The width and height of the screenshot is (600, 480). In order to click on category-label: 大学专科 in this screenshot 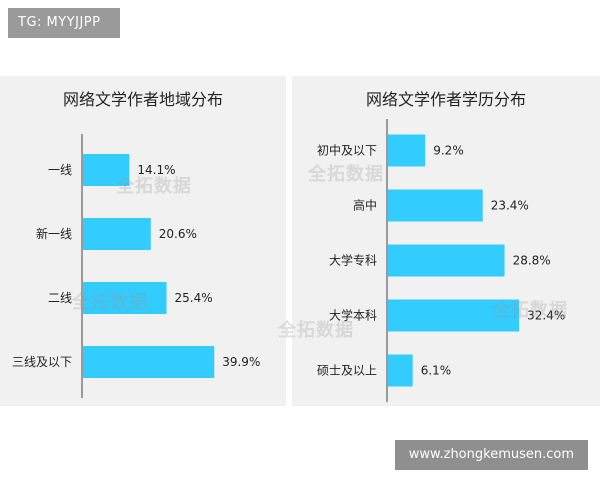, I will do `click(353, 260)`.